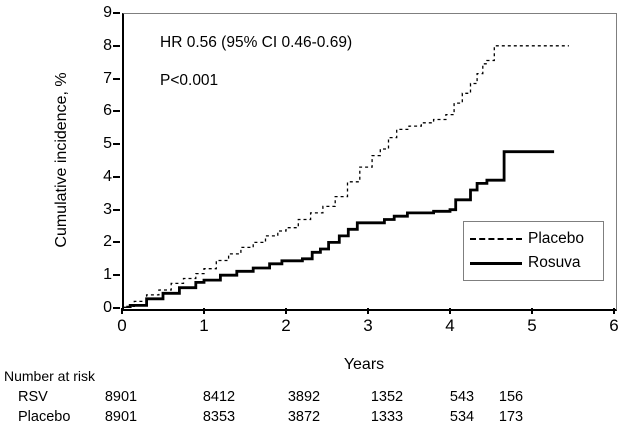  I want to click on risk-value: 156, so click(511, 397).